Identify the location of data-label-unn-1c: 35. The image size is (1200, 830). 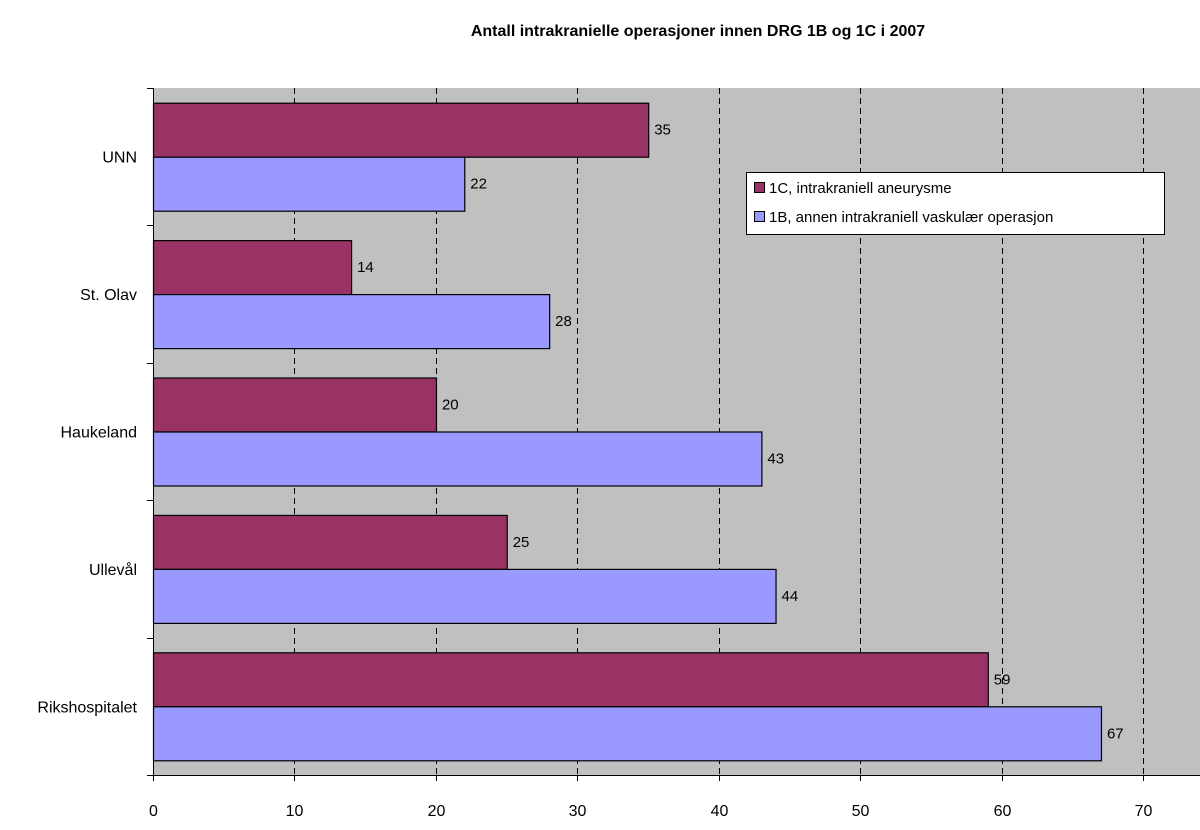
(662, 130).